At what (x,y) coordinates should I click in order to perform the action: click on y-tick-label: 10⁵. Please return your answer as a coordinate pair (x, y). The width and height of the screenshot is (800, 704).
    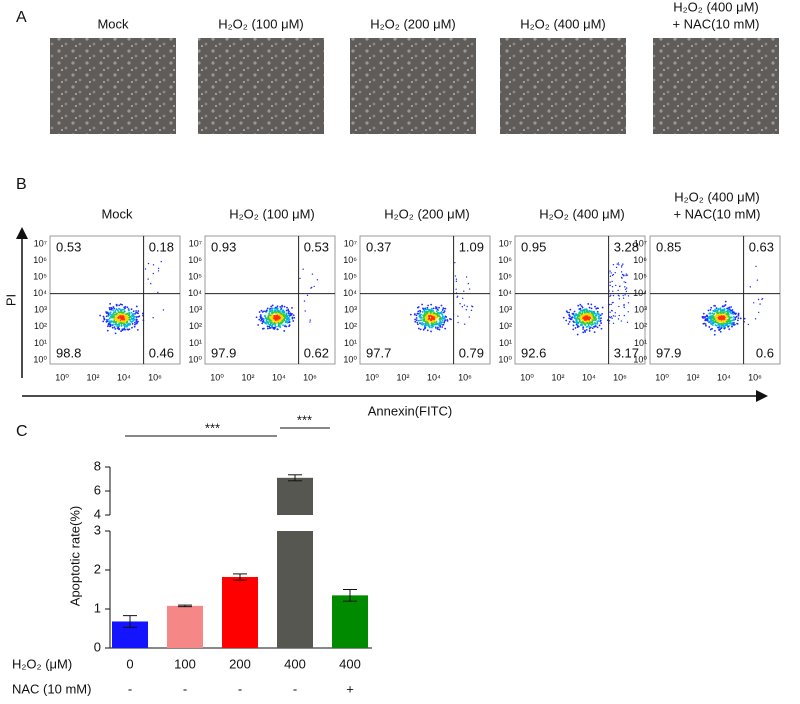
    Looking at the image, I should click on (195, 277).